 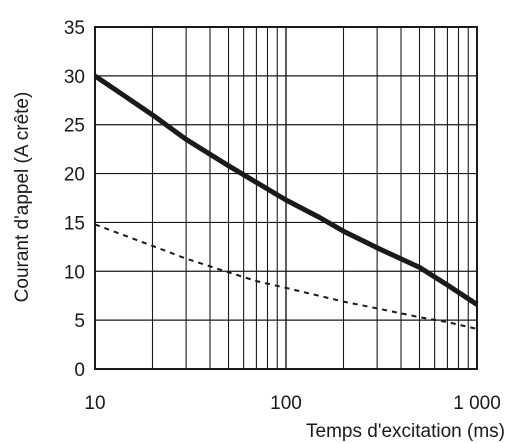 I want to click on y-tick-label: 0, so click(x=79, y=370).